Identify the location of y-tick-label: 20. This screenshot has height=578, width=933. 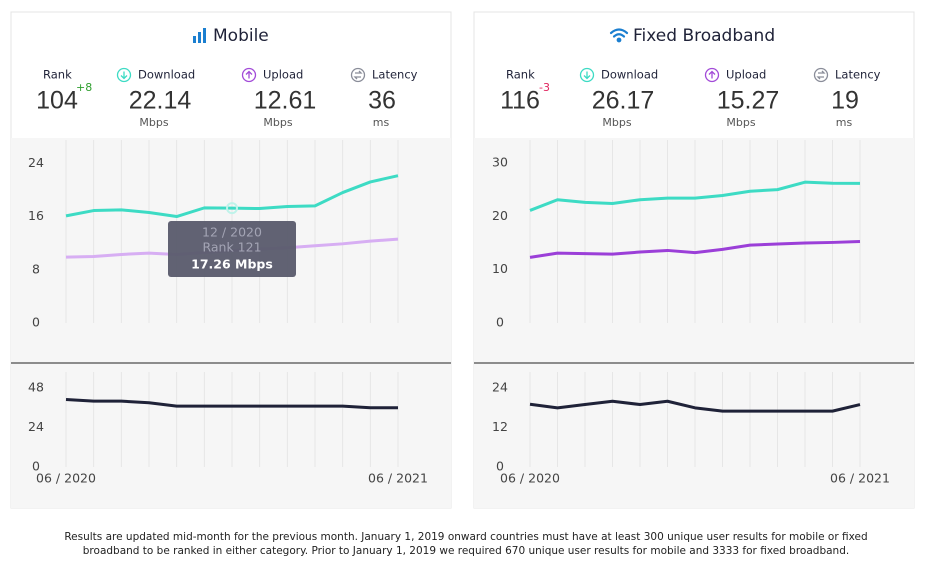
(500, 215).